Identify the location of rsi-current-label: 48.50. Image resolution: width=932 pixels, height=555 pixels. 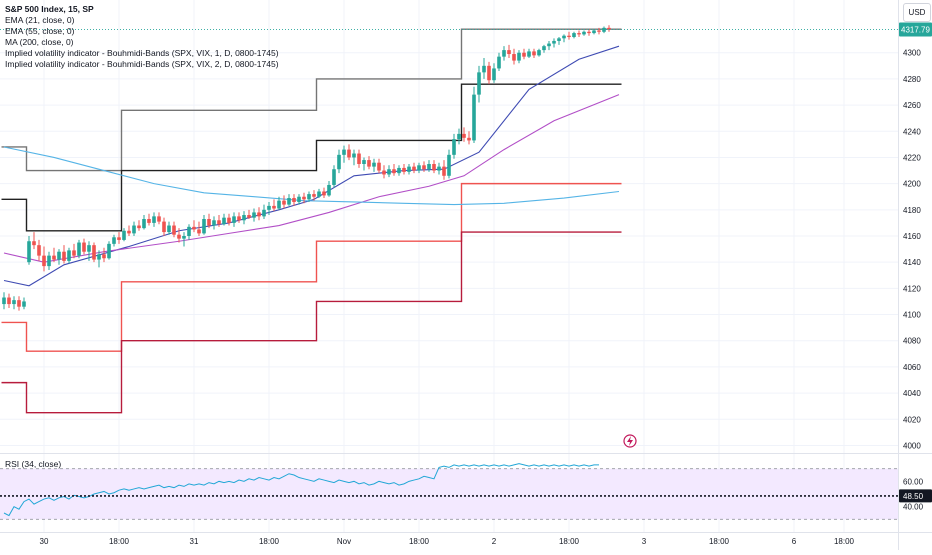
(913, 496).